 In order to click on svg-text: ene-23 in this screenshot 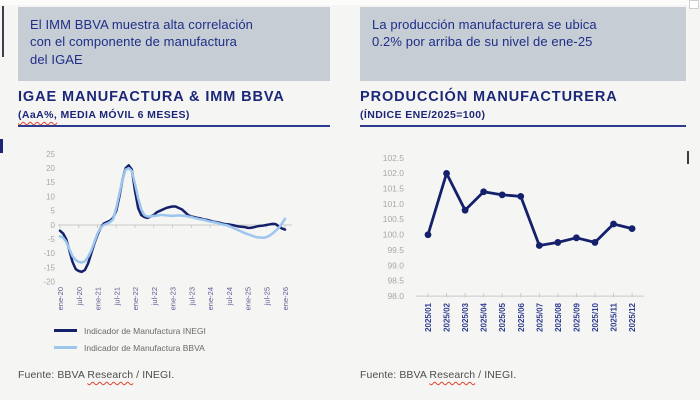, I will do `click(173, 298)`.